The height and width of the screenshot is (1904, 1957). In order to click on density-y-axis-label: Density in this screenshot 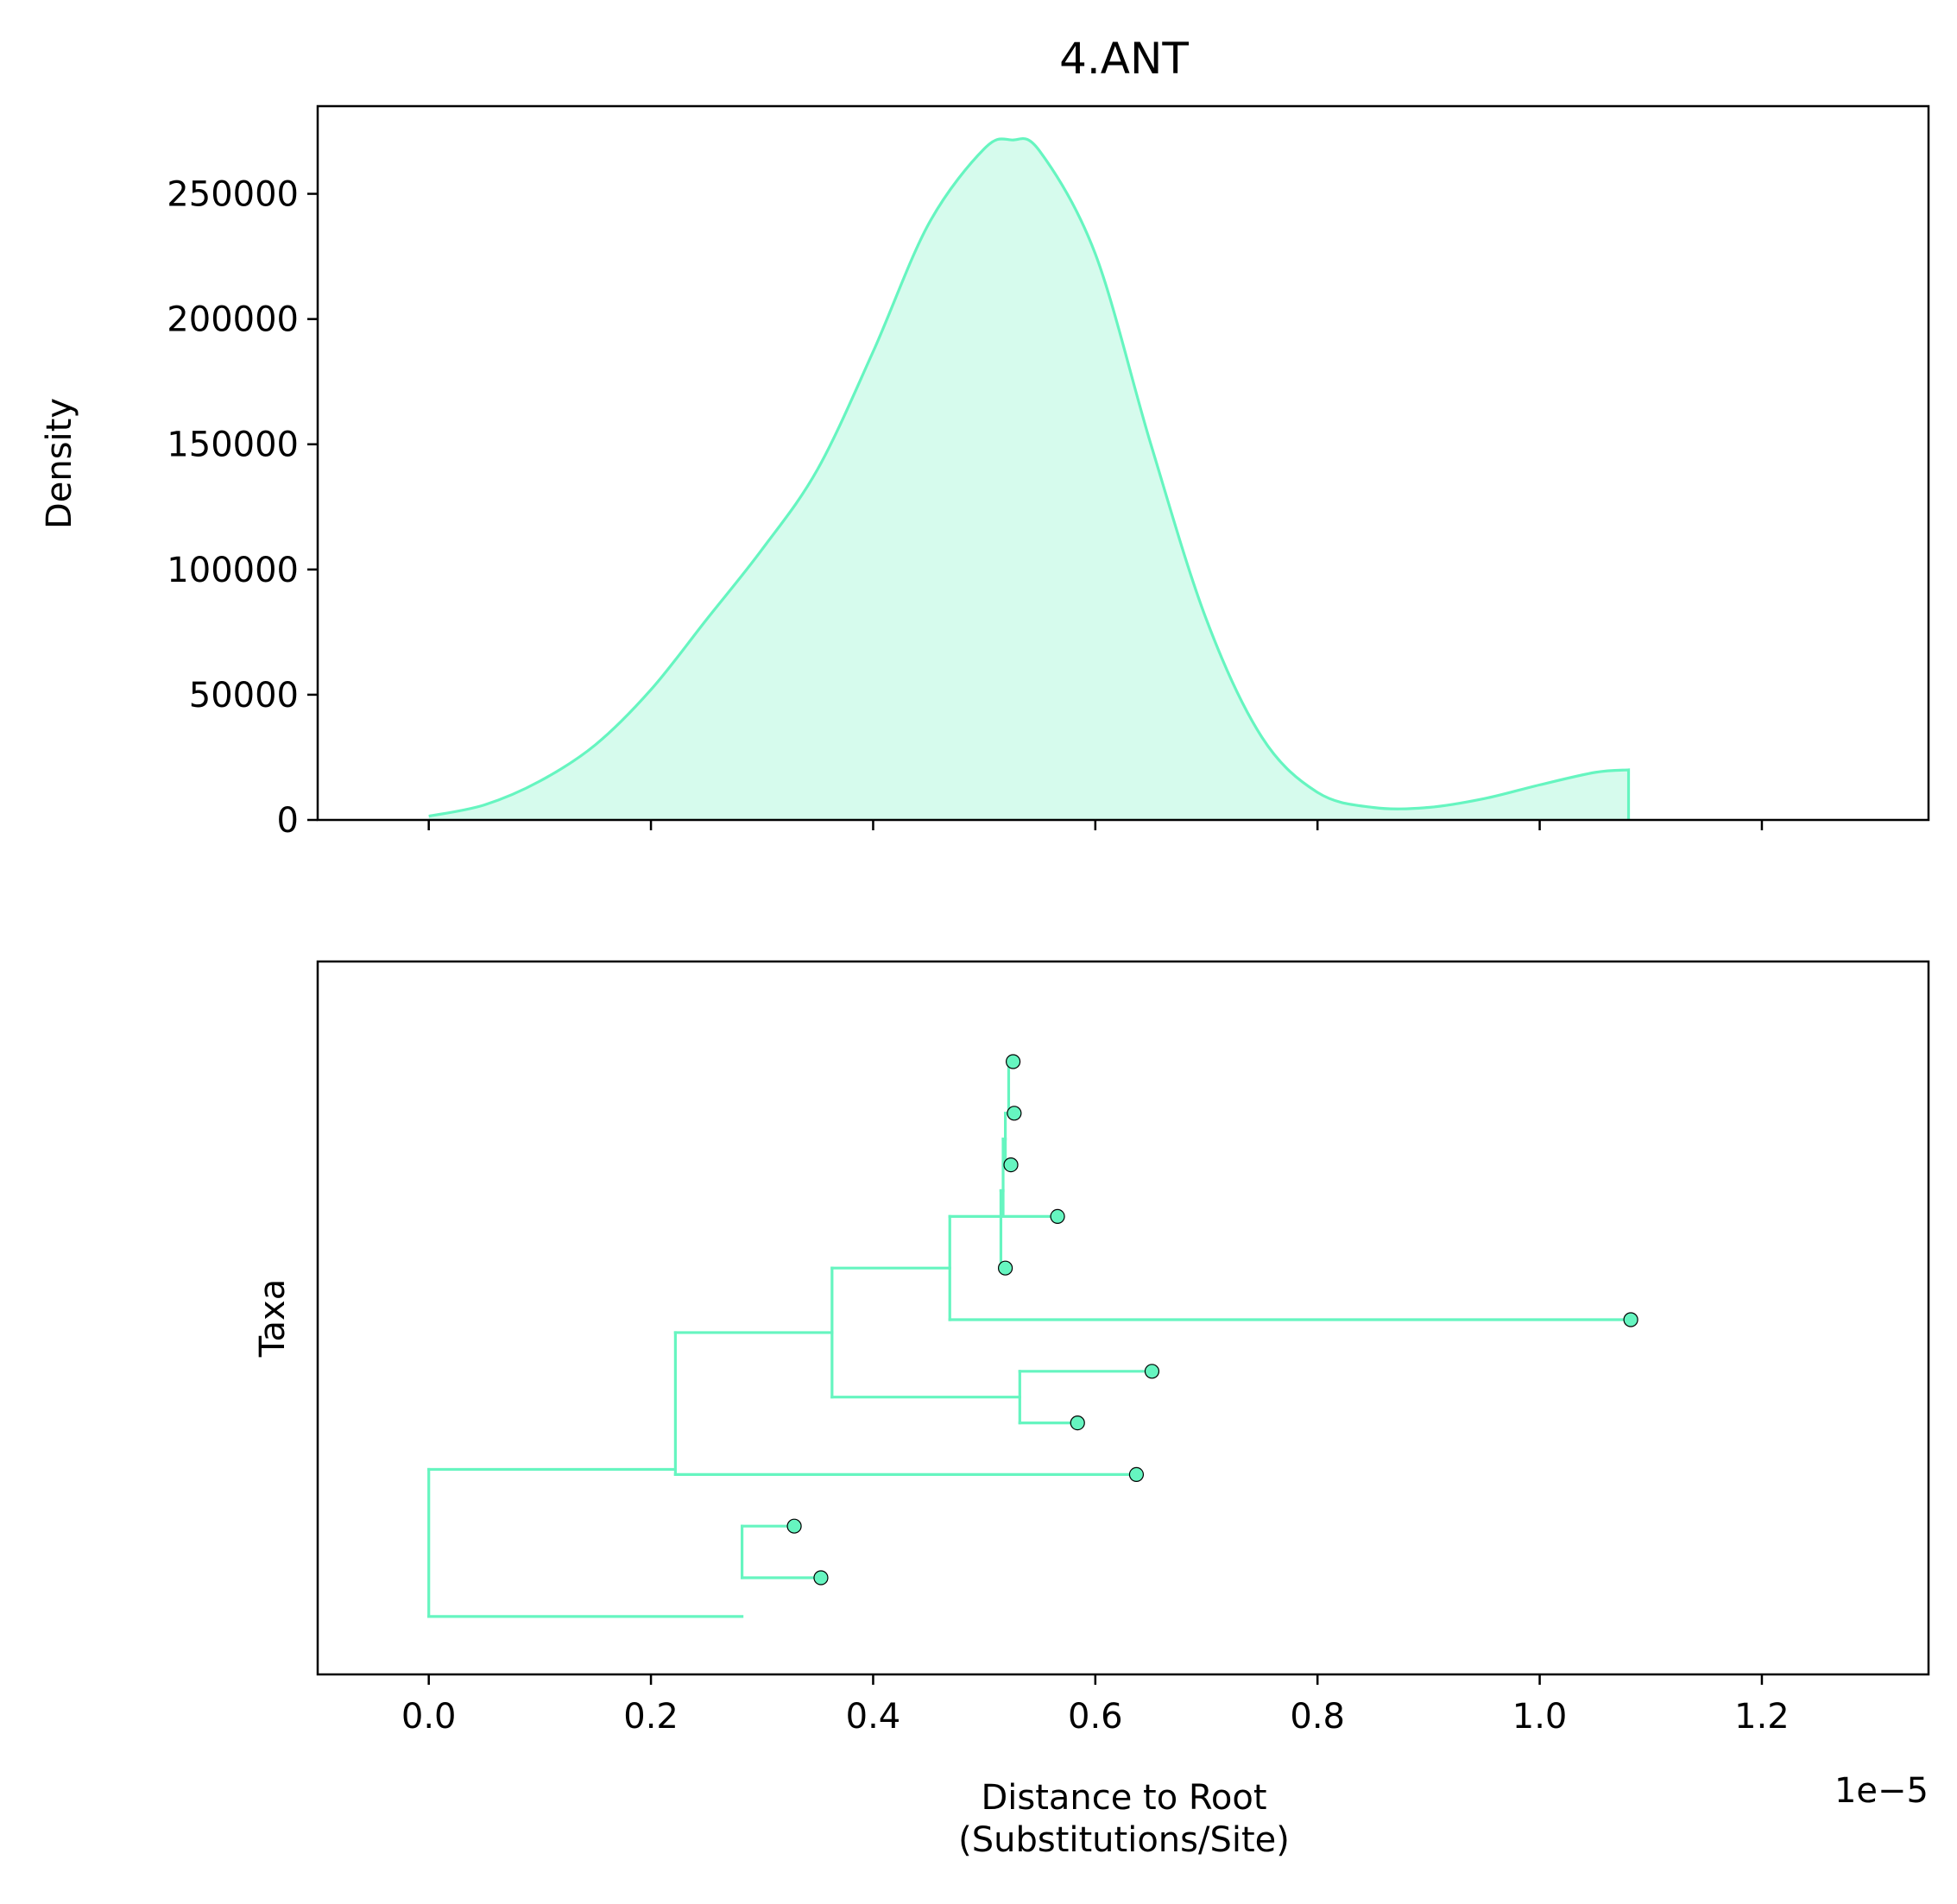, I will do `click(60, 463)`.